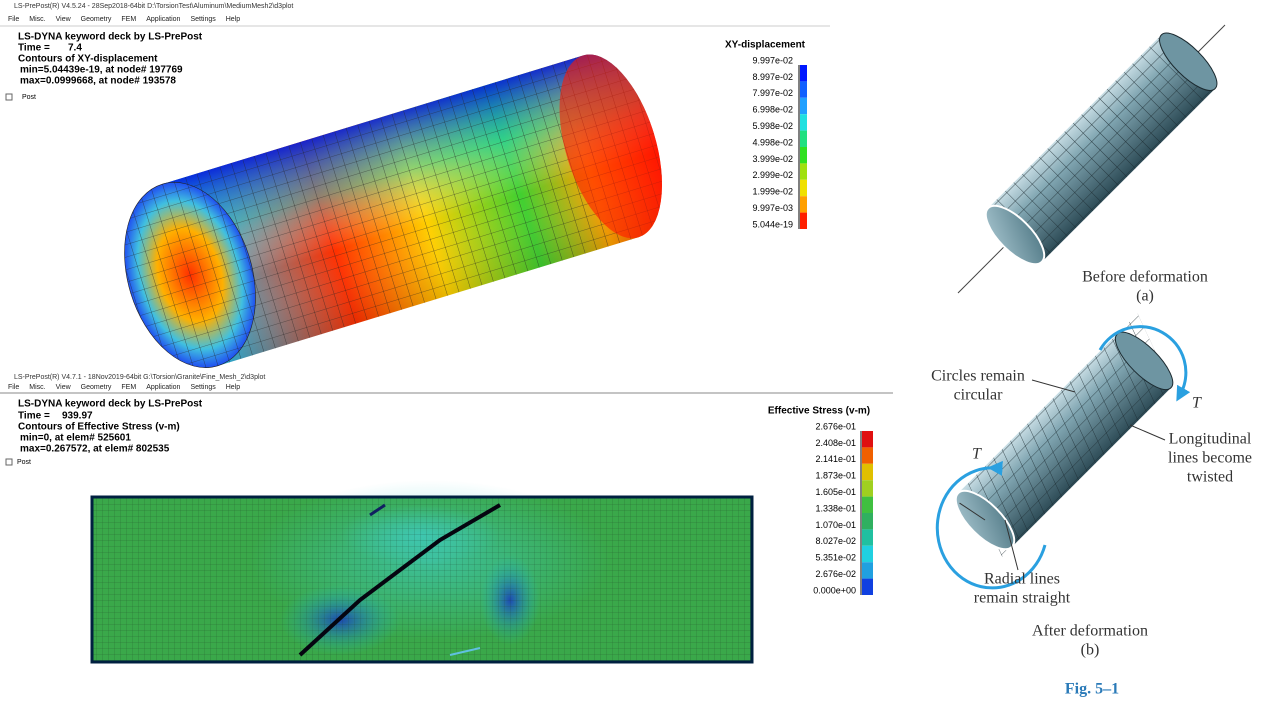  Describe the element at coordinates (772, 60) in the screenshot. I see `legend-label: 9.997e-02` at that location.